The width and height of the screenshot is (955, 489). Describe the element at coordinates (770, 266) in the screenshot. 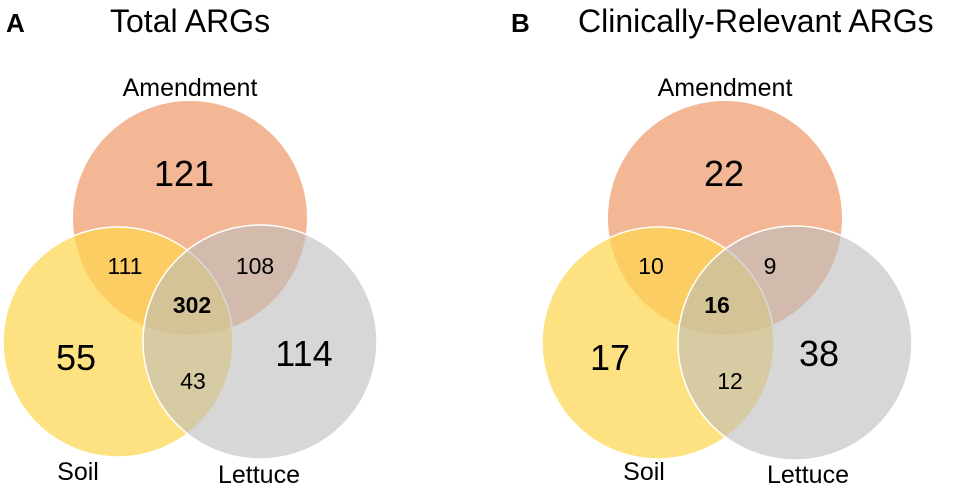

I see `panel-b-amendment-lettuce-count: 9` at that location.